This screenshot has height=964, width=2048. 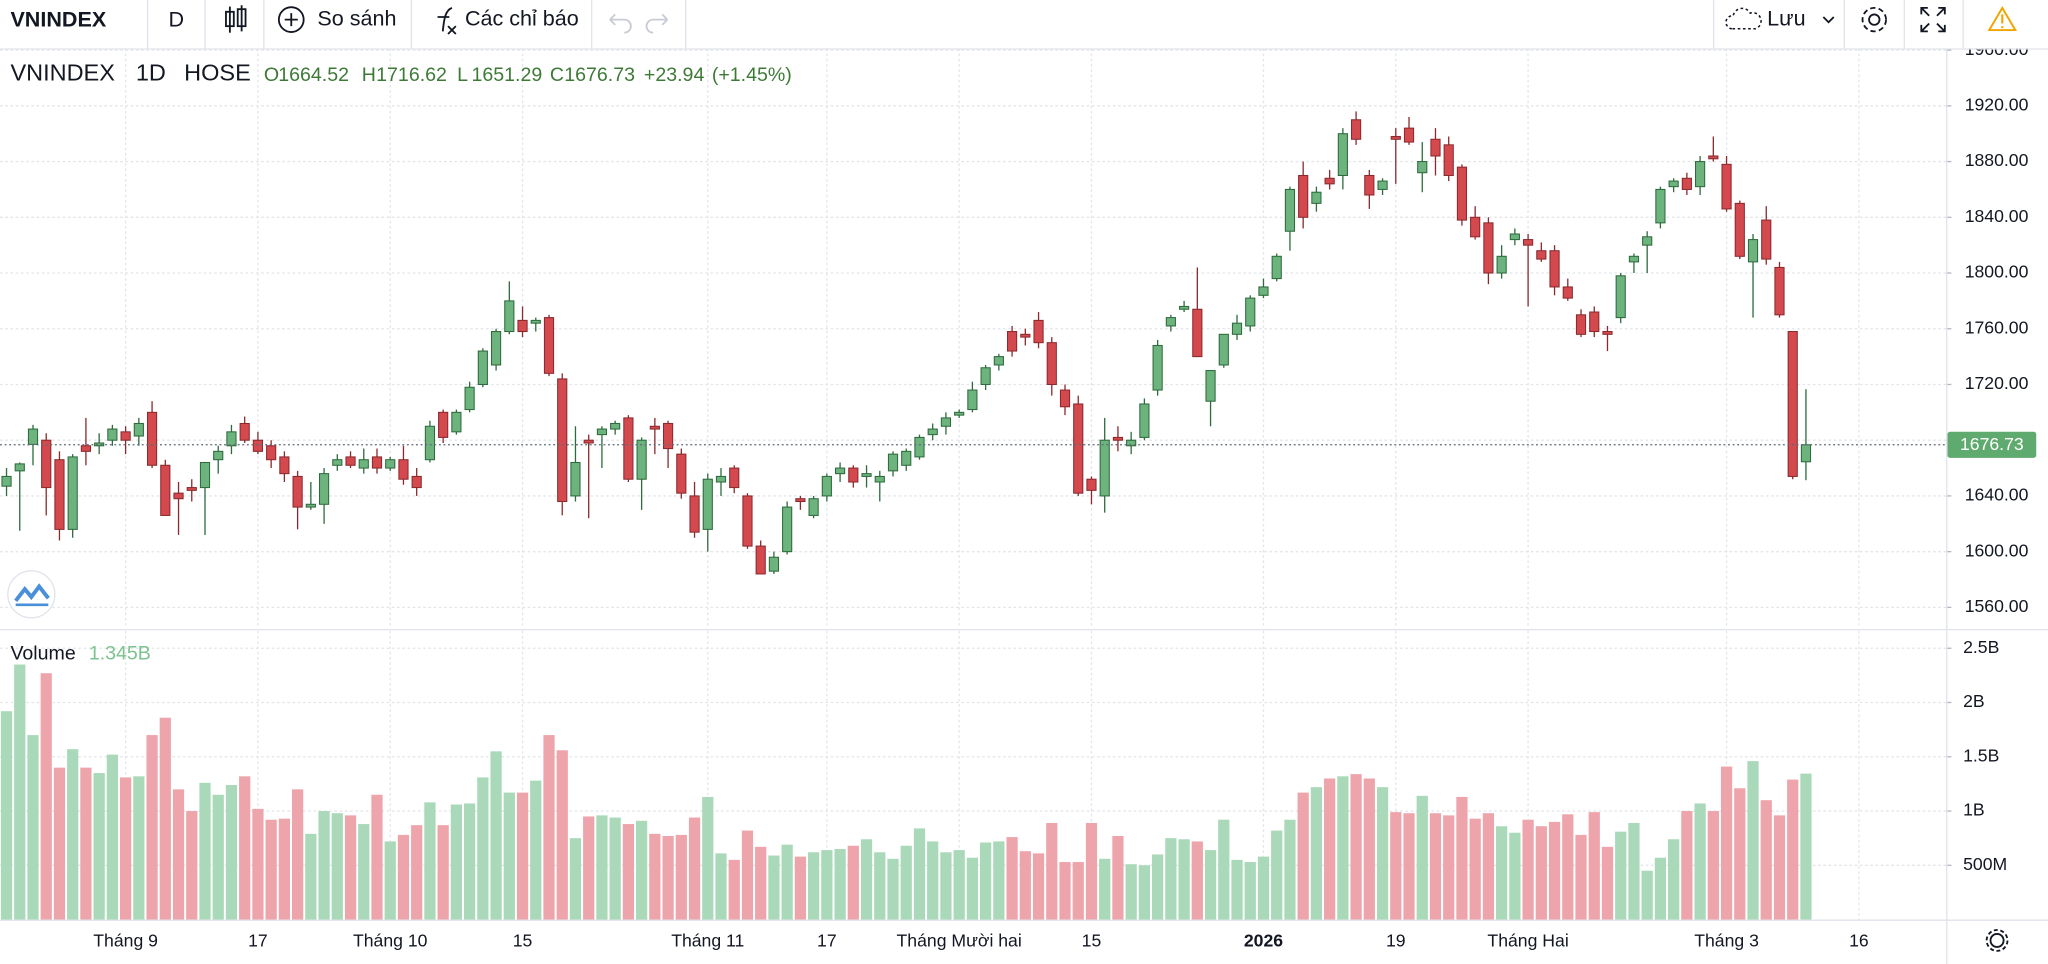 I want to click on warning-button, so click(x=2002, y=18).